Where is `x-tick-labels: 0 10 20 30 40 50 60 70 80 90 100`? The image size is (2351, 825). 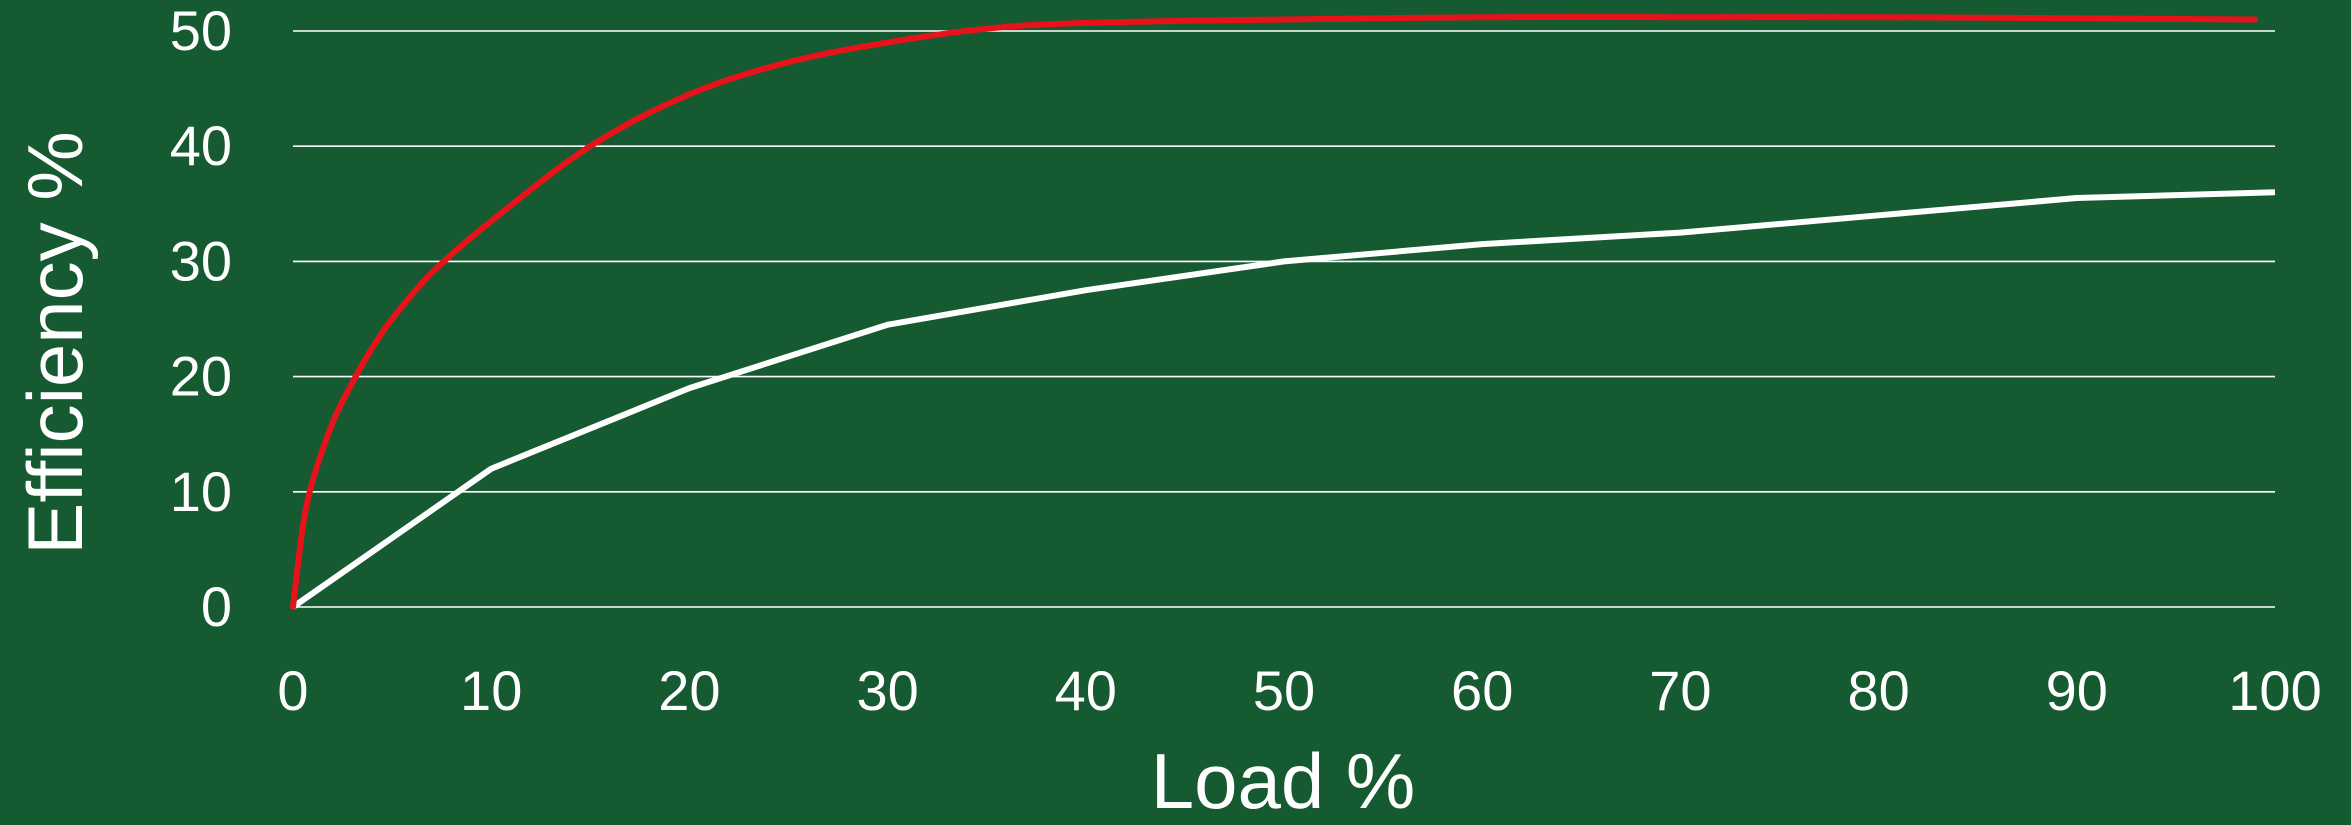
x-tick-labels: 0 10 20 30 40 50 60 70 80 90 100 is located at coordinates (1299, 690).